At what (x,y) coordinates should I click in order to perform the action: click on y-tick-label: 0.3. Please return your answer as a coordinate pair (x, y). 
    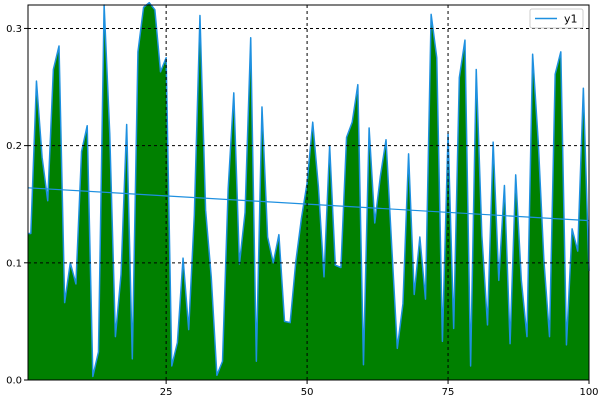
    Looking at the image, I should click on (14, 29).